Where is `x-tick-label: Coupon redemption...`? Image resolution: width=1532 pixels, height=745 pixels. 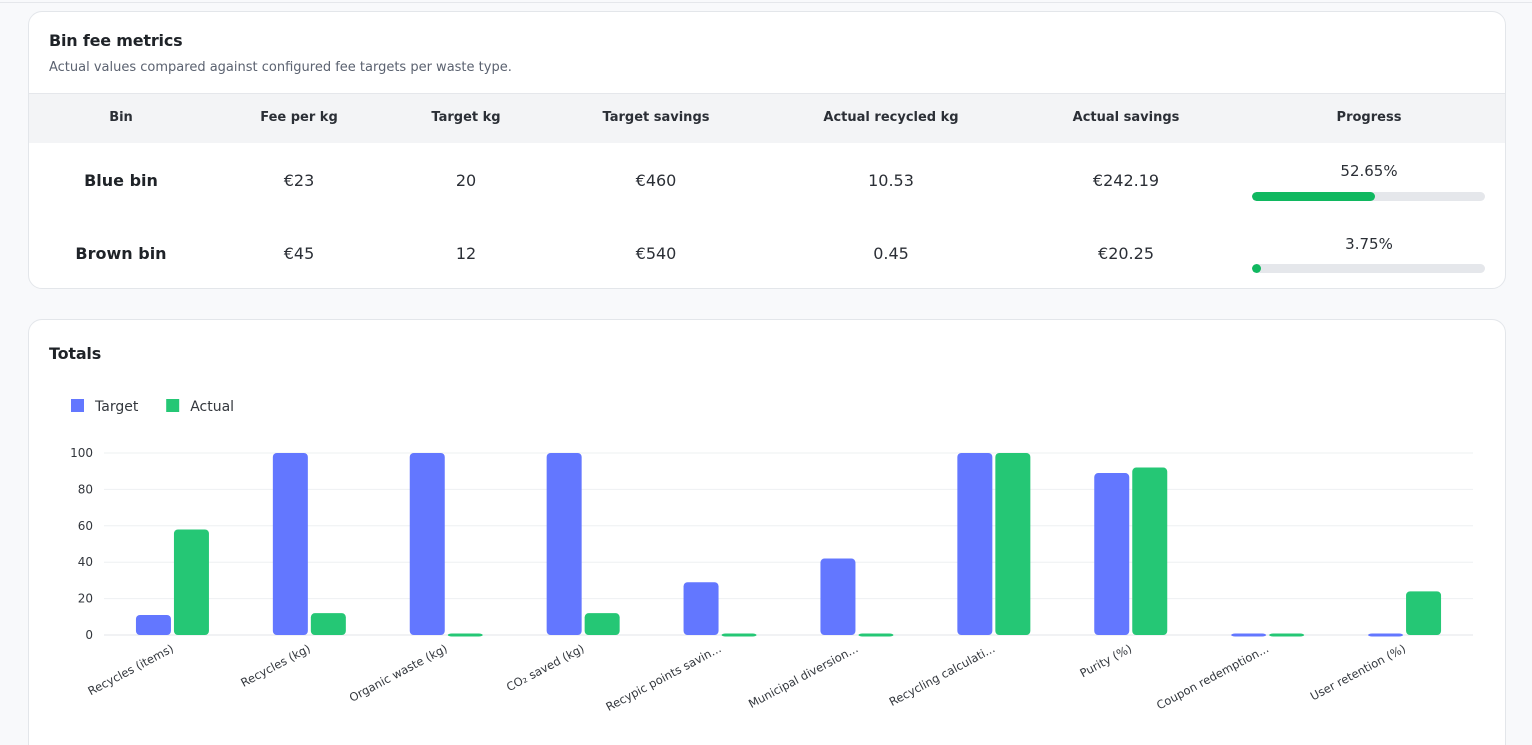 x-tick-label: Coupon redemption... is located at coordinates (1212, 676).